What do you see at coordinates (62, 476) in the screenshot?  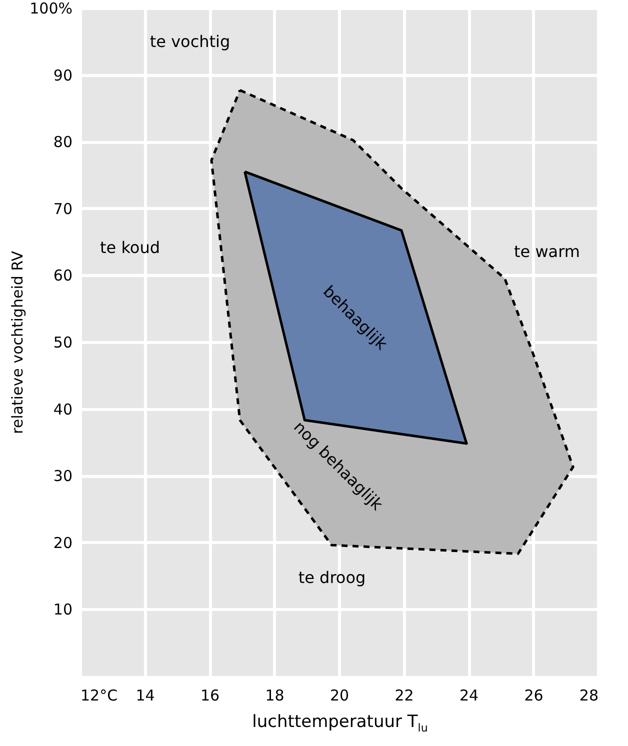 I see `y-tick-label: 30` at bounding box center [62, 476].